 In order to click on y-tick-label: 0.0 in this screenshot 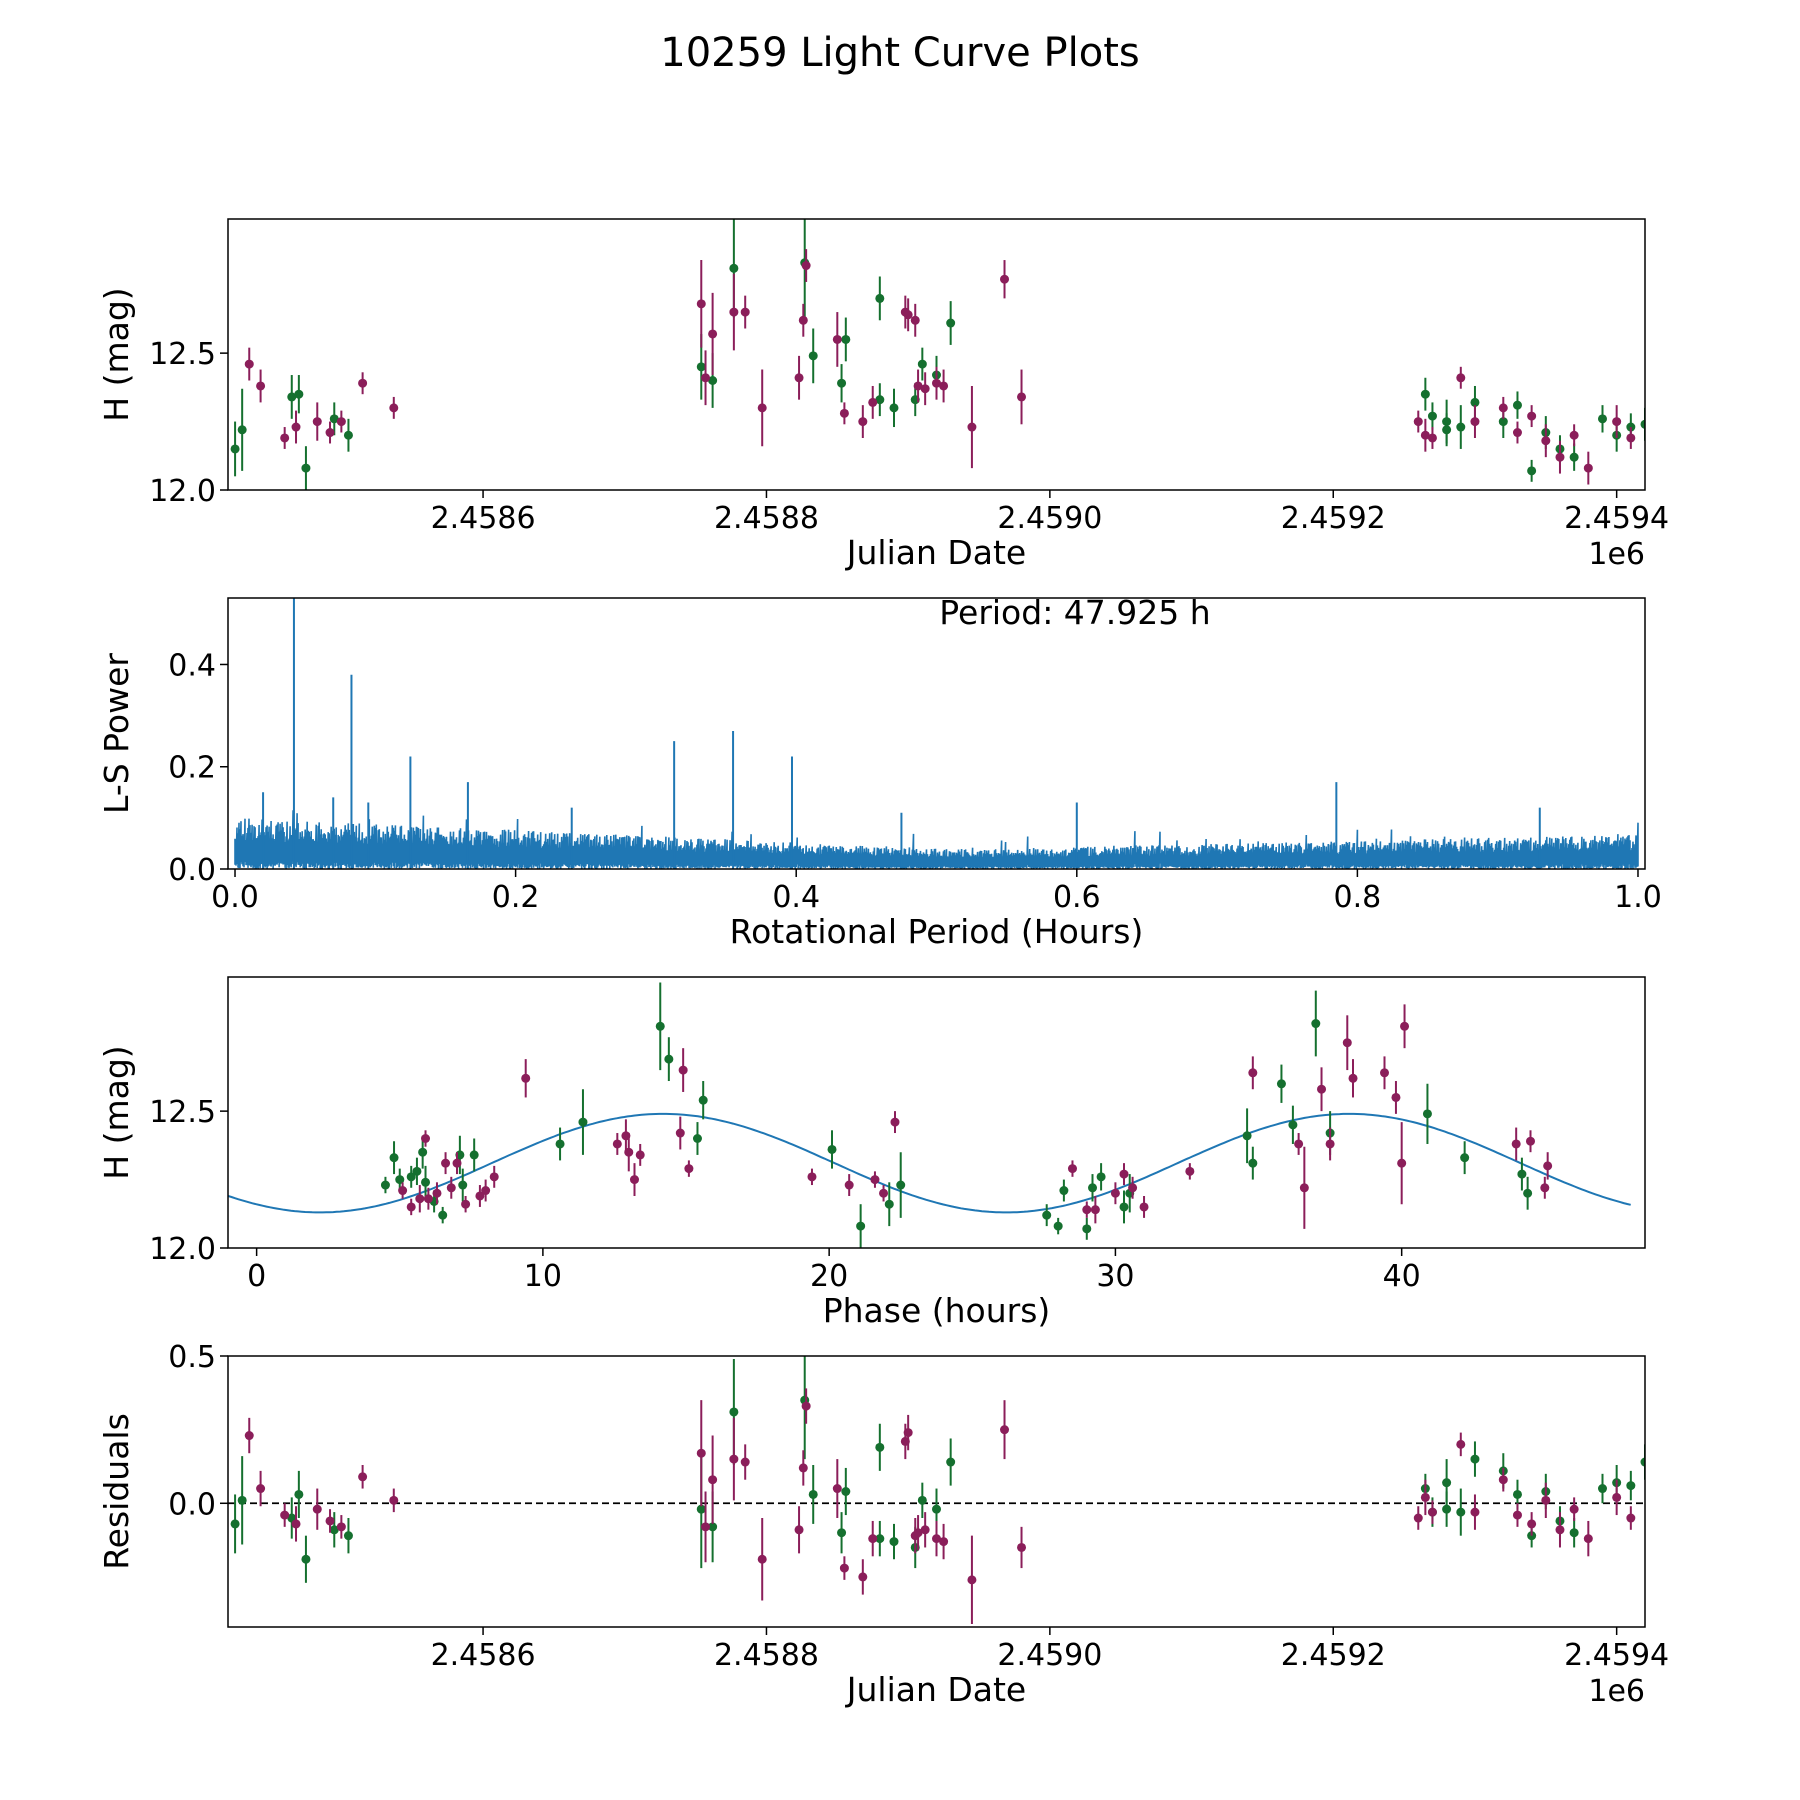, I will do `click(192, 870)`.